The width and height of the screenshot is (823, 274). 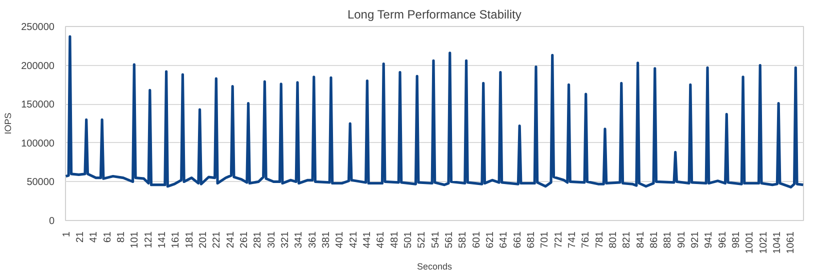 What do you see at coordinates (381, 239) in the screenshot?
I see `x-tick-label: 461` at bounding box center [381, 239].